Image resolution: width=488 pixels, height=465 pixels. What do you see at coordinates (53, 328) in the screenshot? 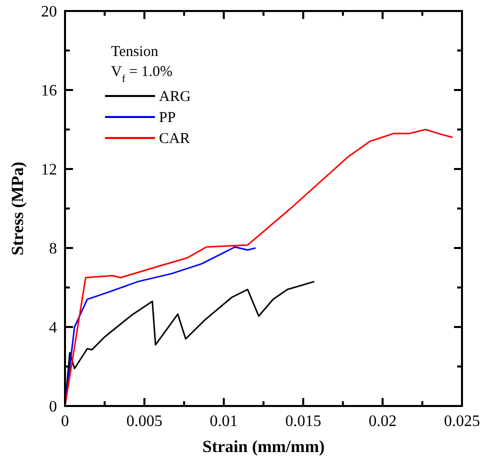
I see `y-tick-label: 4` at bounding box center [53, 328].